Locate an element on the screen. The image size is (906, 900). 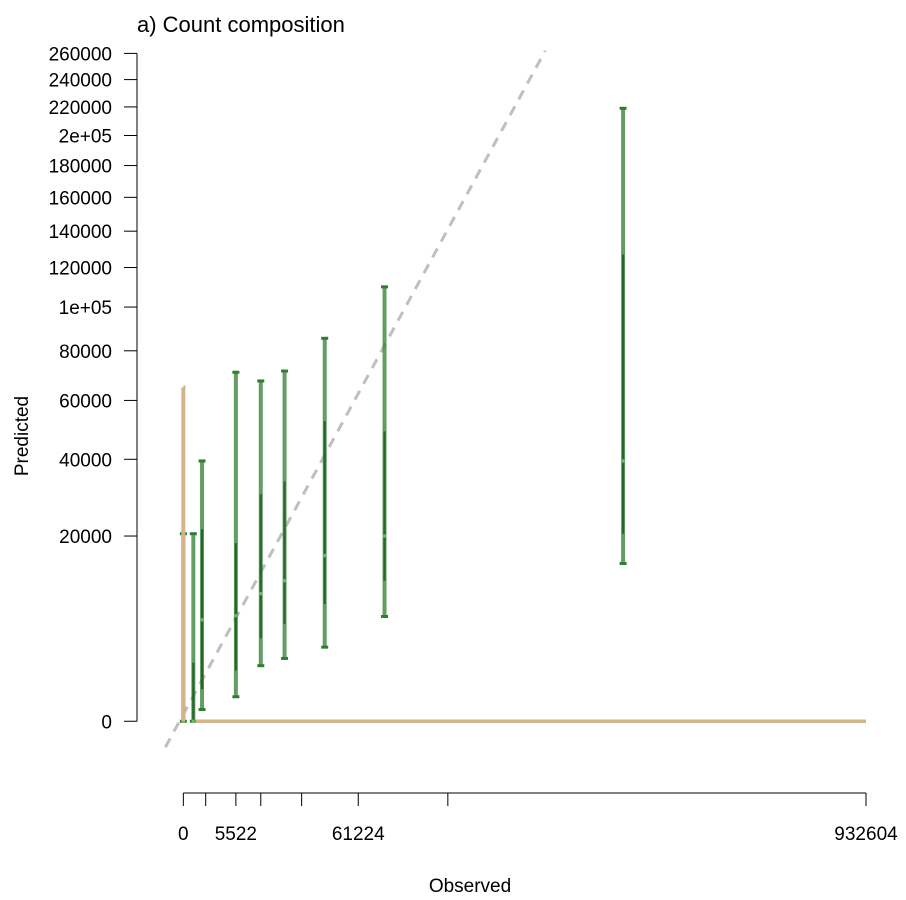
y-tick-label: 60000 is located at coordinates (85, 401).